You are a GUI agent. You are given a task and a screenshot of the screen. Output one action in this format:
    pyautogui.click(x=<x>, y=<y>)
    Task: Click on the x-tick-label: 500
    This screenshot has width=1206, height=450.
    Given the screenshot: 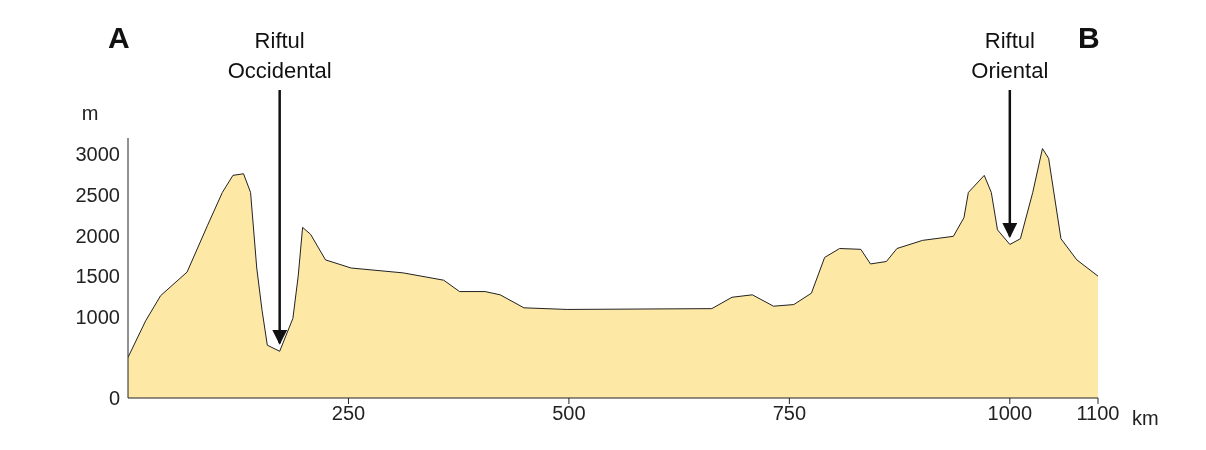 What is the action you would take?
    pyautogui.click(x=569, y=413)
    